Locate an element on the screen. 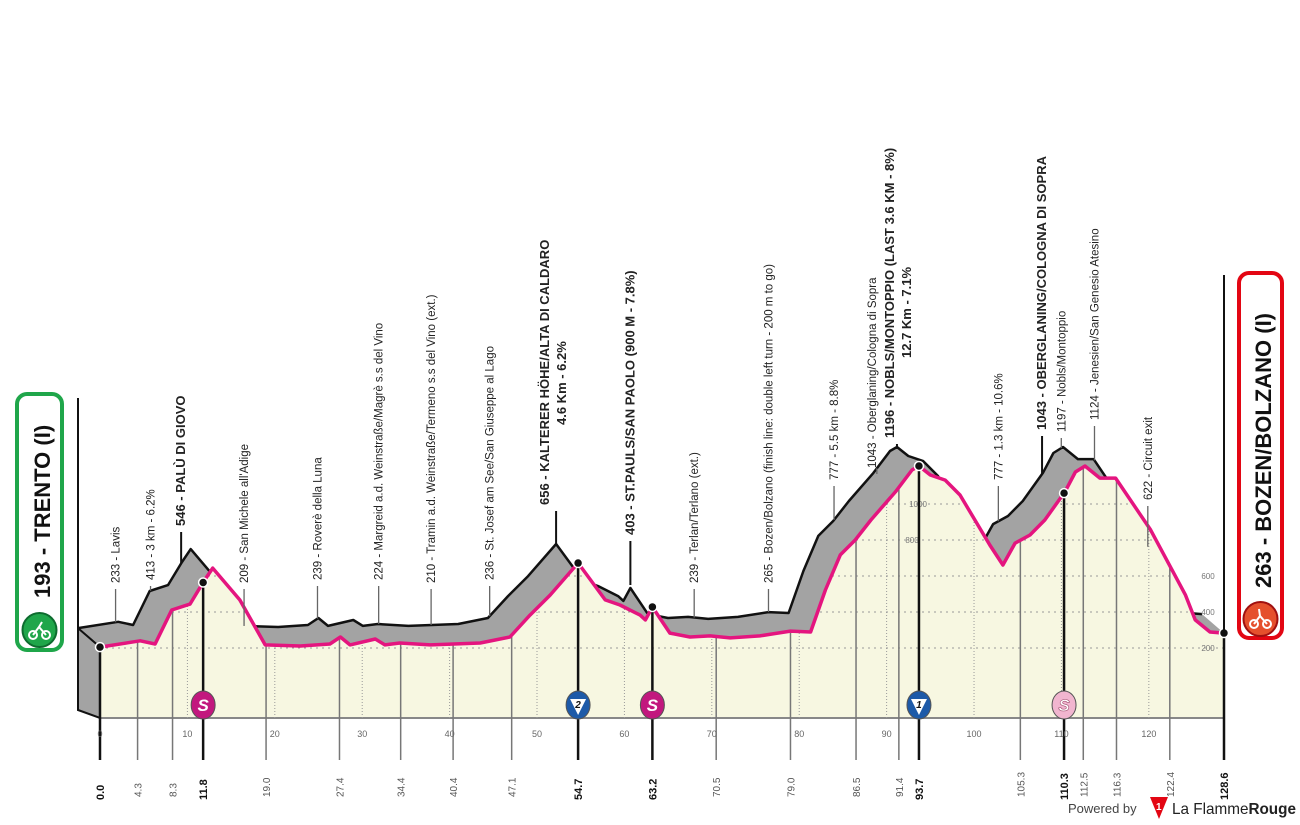 The width and height of the screenshot is (1300, 825). y-tick-label: 200 is located at coordinates (1208, 648).